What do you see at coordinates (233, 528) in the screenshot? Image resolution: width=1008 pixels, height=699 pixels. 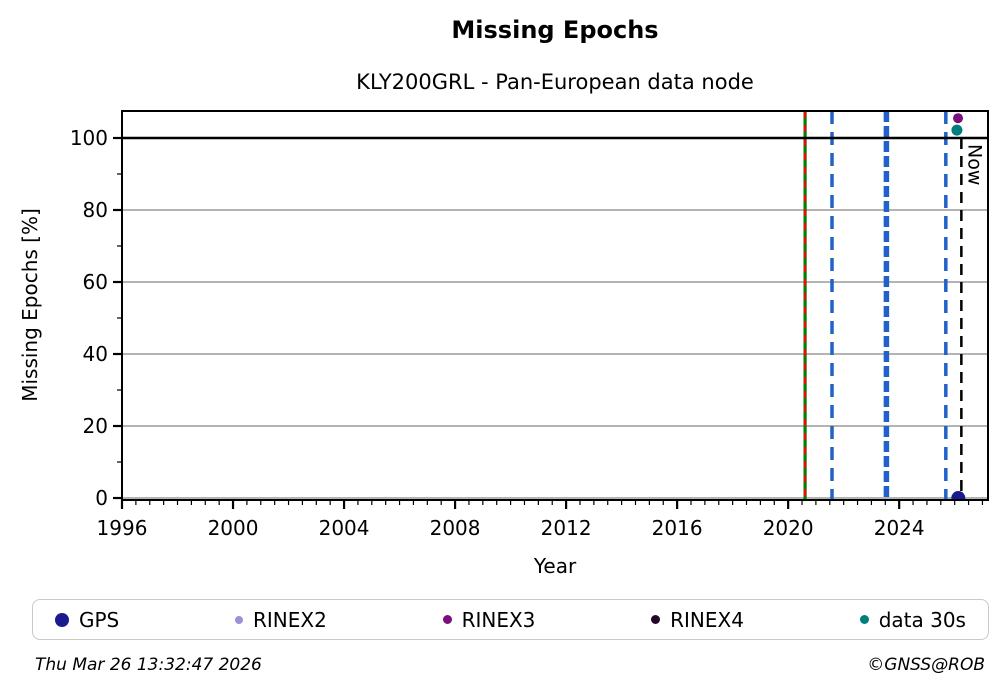 I see `x-tick-label: 2000` at bounding box center [233, 528].